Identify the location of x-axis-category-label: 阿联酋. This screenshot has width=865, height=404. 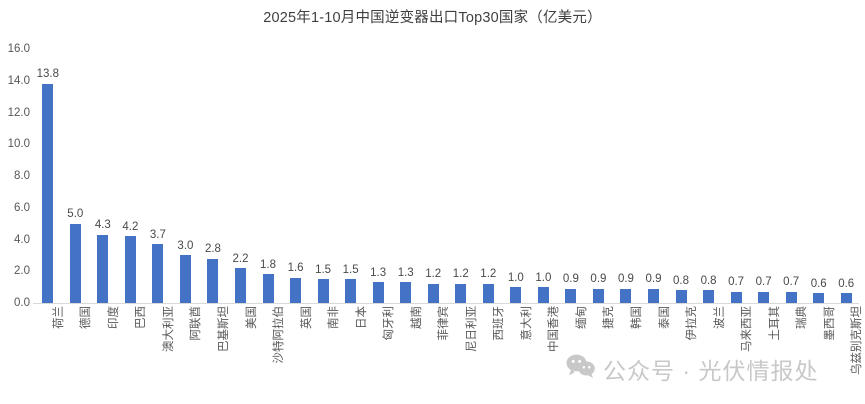
(196, 323).